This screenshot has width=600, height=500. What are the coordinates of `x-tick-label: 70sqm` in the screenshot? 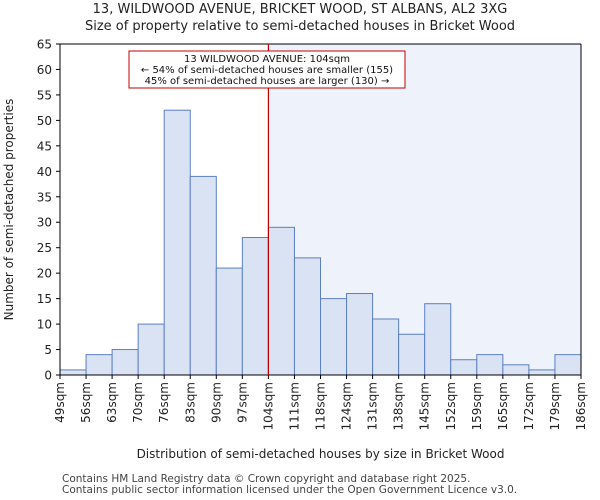 It's located at (138, 402).